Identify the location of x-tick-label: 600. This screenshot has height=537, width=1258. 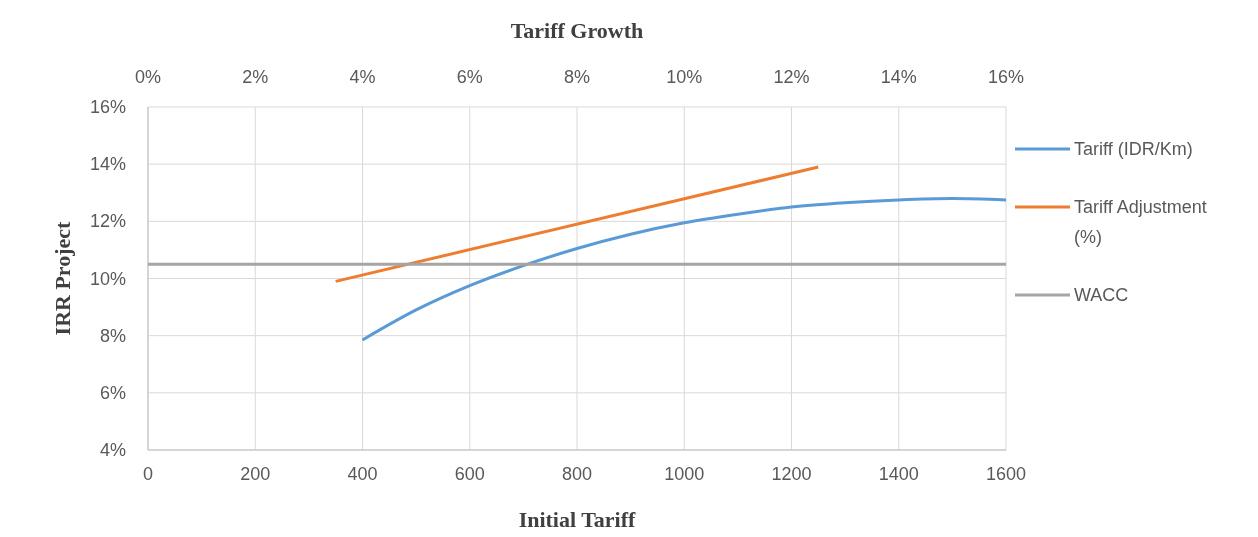
(469, 474).